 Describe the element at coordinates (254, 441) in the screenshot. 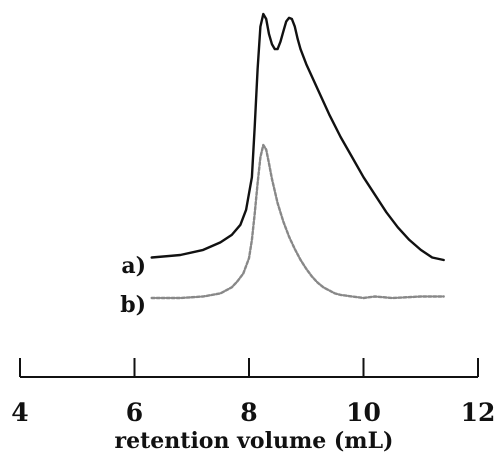

I see `x-axis-title: retention volume (mL)` at that location.